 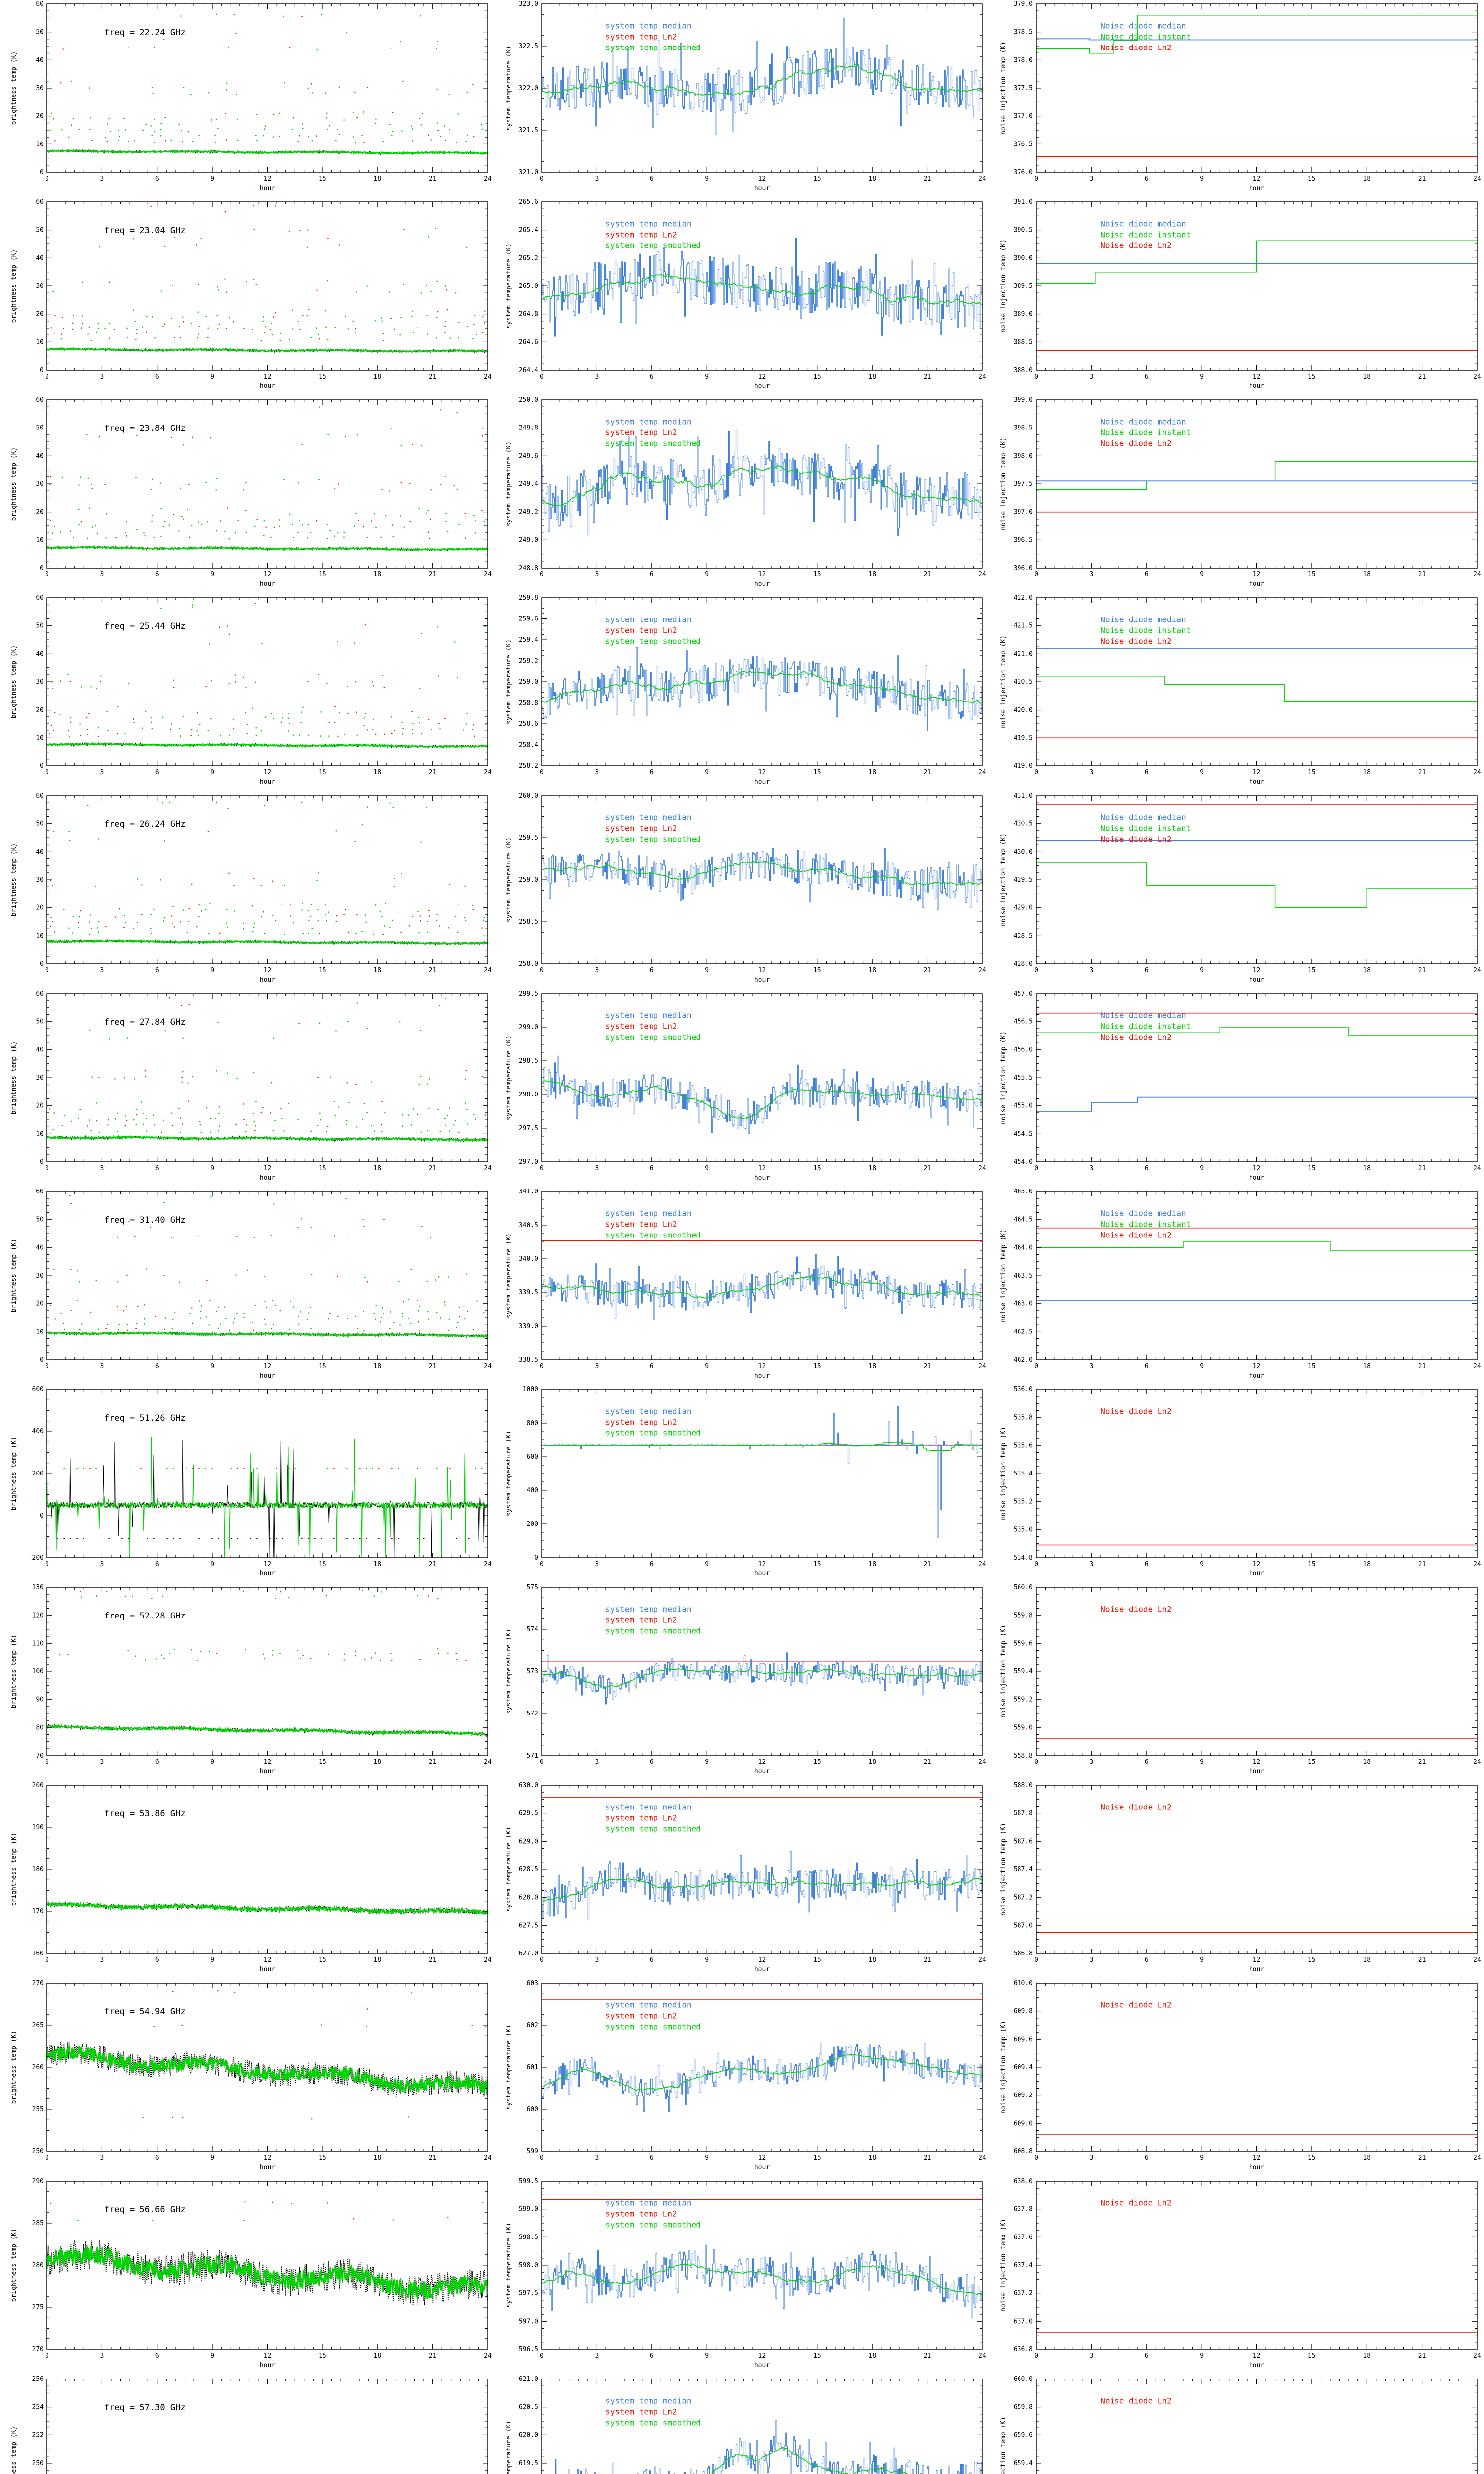 I want to click on freq-label: freq = 53.86 GHz, so click(x=145, y=1814).